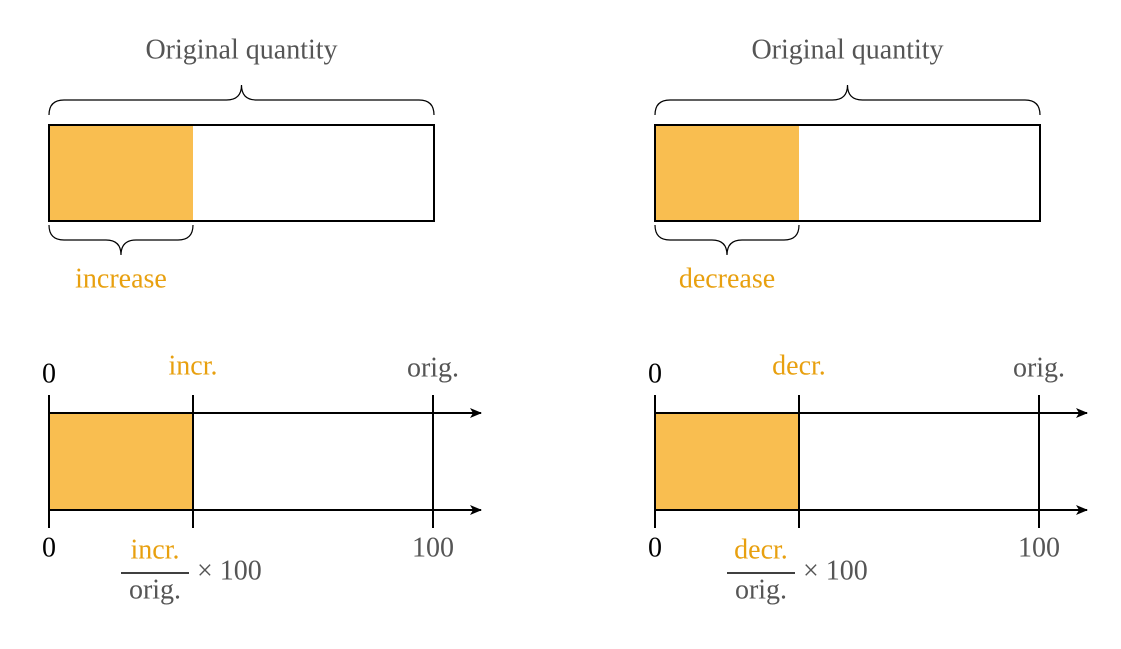 Image resolution: width=1121 pixels, height=649 pixels. Describe the element at coordinates (193, 365) in the screenshot. I see `top-label: incr.` at that location.